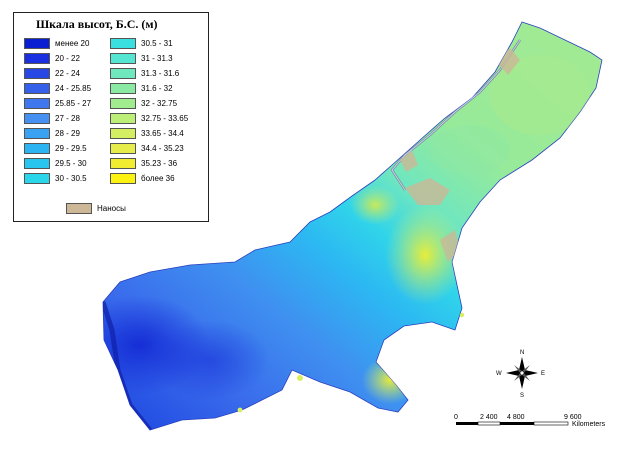 Image resolution: width=640 pixels, height=456 pixels. Describe the element at coordinates (157, 88) in the screenshot. I see `legend-label: 31.6 - 32` at that location.